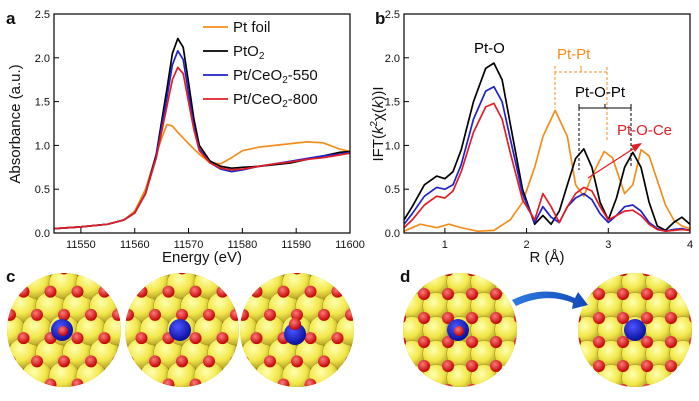 The width and height of the screenshot is (699, 401). I want to click on annotation-pt-o: Pt-O, so click(489, 48).